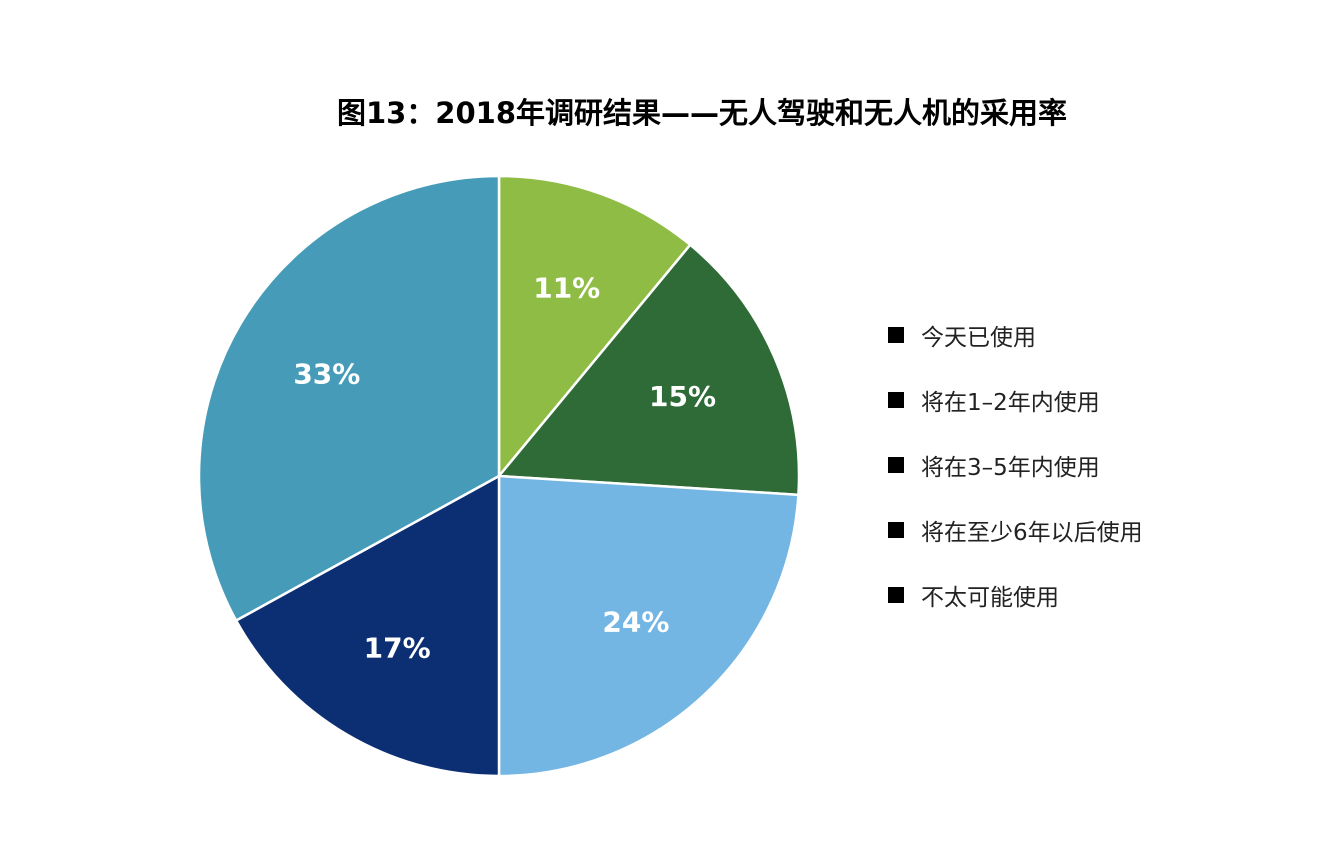 Image resolution: width=1324 pixels, height=850 pixels. I want to click on legend-item: 将在至少6年以后使用, so click(1015, 529).